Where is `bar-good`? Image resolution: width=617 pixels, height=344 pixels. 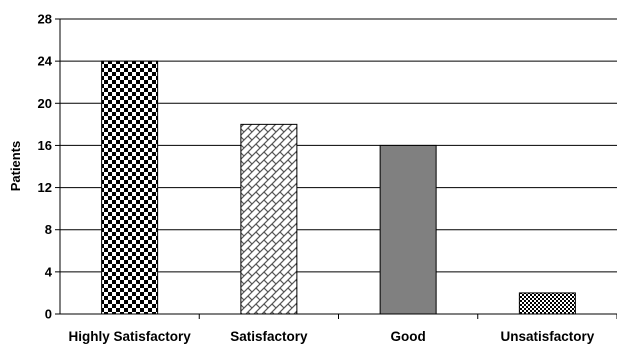 bar-good is located at coordinates (408, 229).